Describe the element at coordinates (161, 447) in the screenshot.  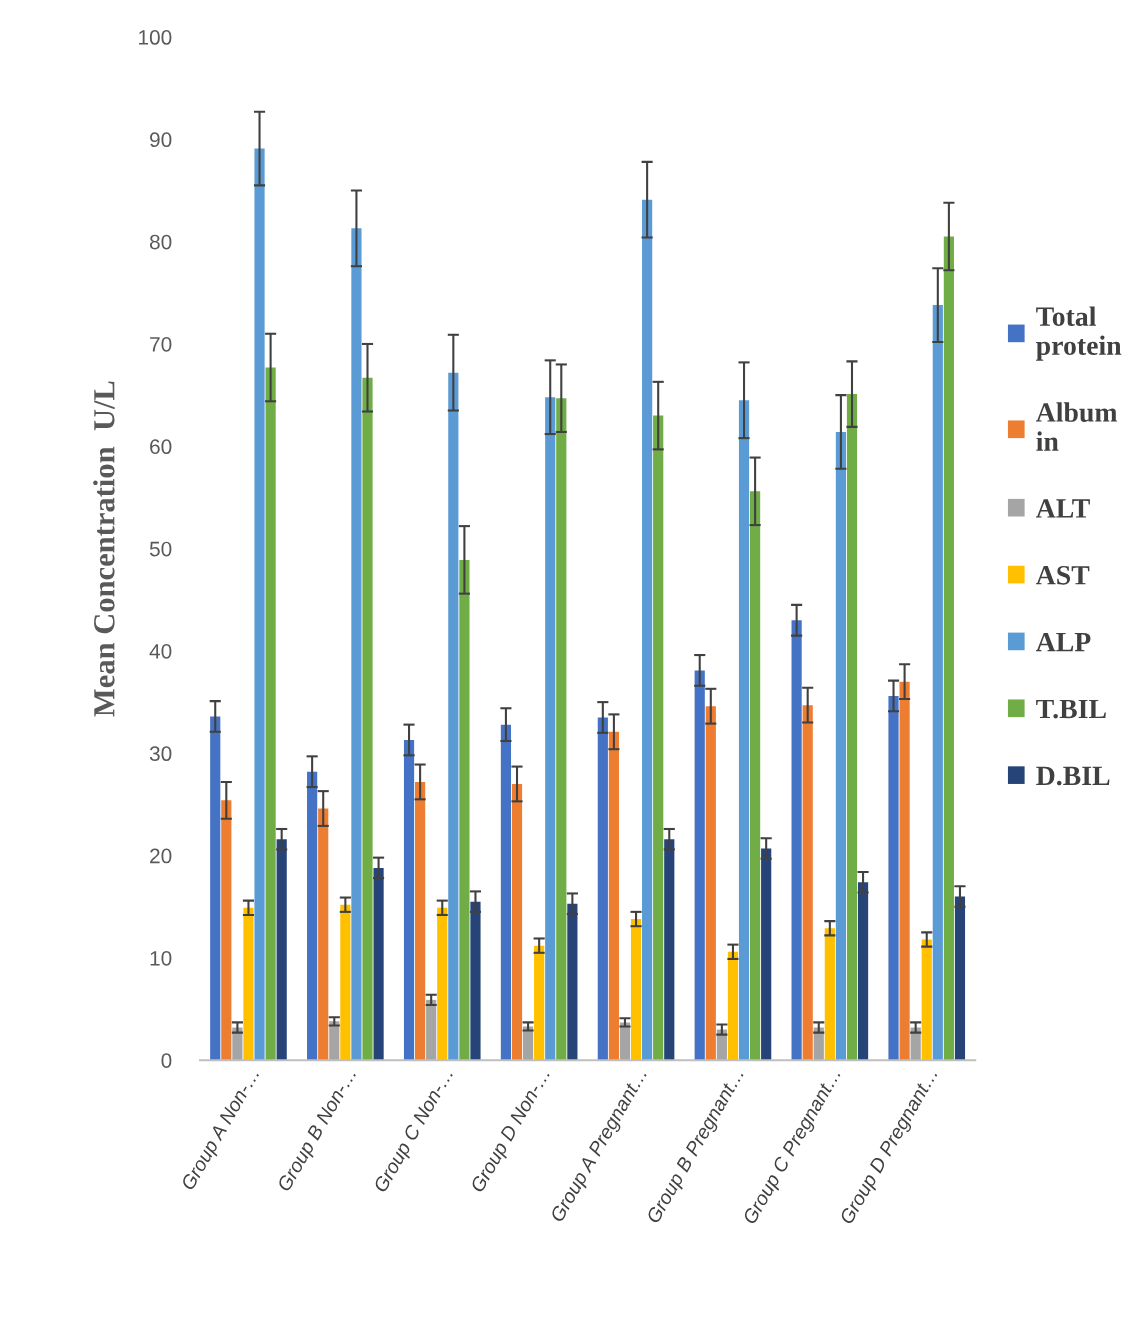
I see `y-tick-label: 60` at that location.